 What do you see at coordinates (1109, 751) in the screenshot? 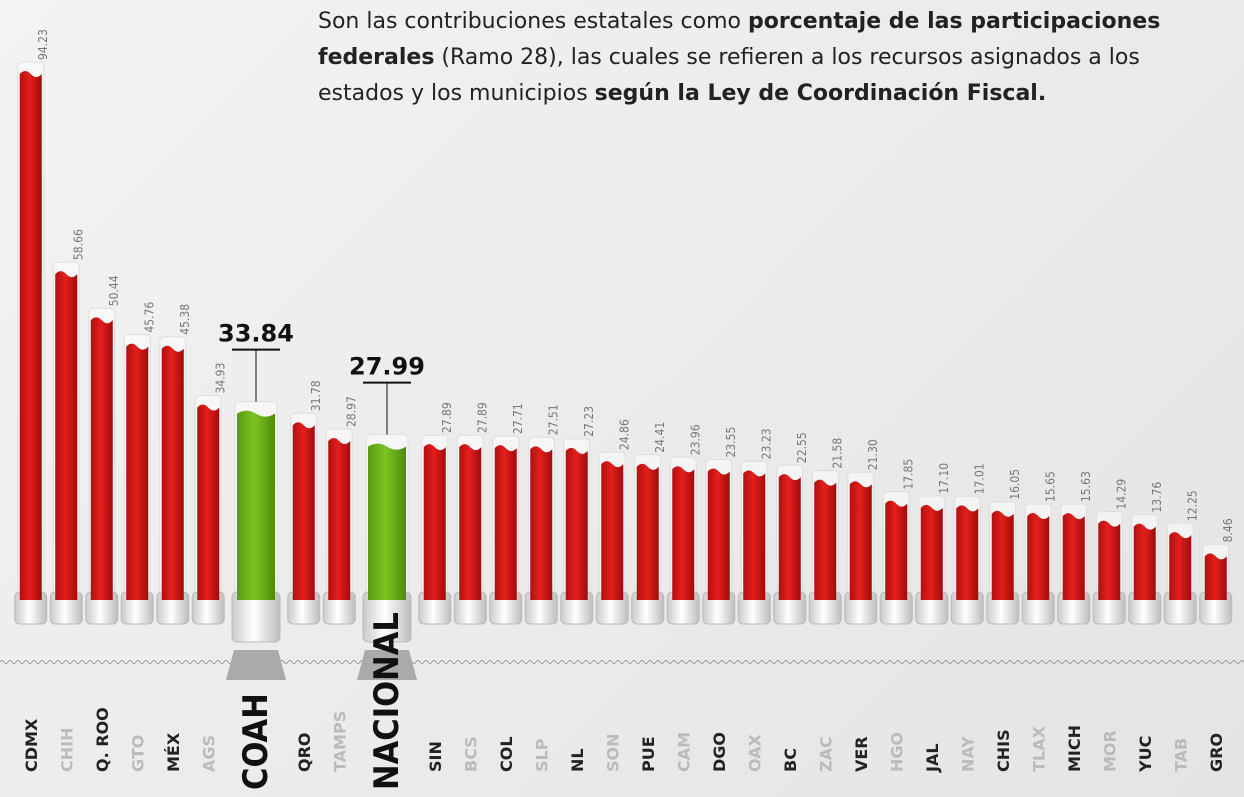
I see `x-tick-label: MOR` at bounding box center [1109, 751].